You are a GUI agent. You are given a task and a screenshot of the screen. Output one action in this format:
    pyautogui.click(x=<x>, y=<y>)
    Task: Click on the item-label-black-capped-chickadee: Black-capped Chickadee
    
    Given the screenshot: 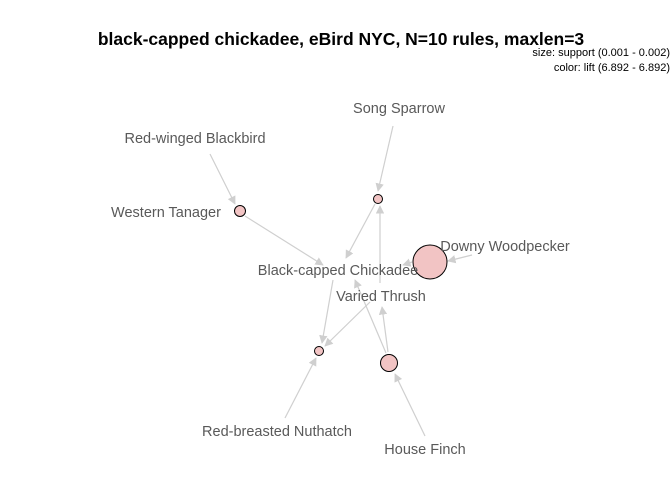 What is the action you would take?
    pyautogui.click(x=338, y=271)
    